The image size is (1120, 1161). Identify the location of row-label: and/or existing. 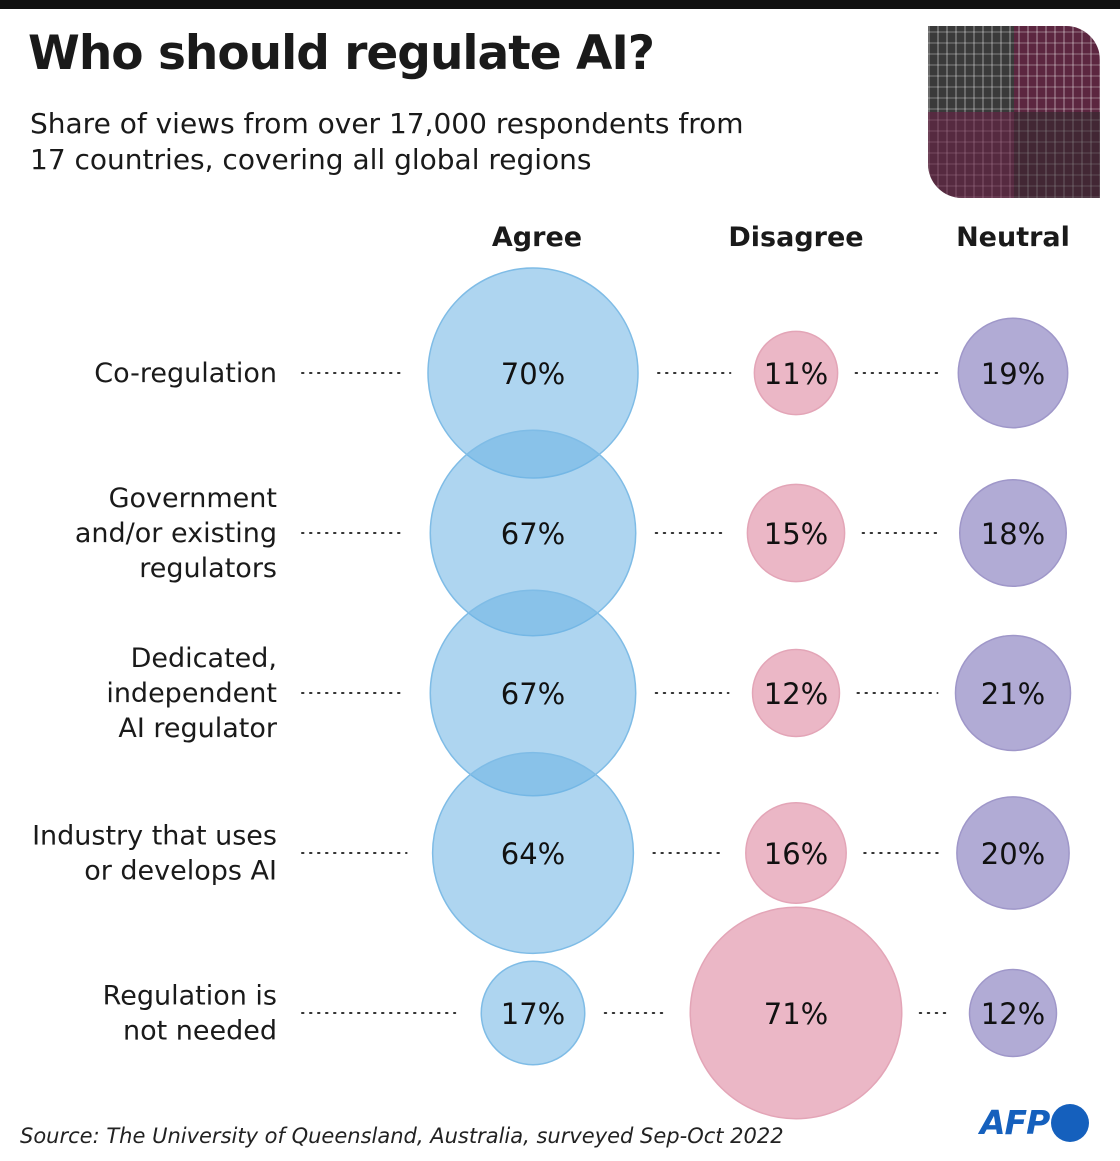
(176, 533).